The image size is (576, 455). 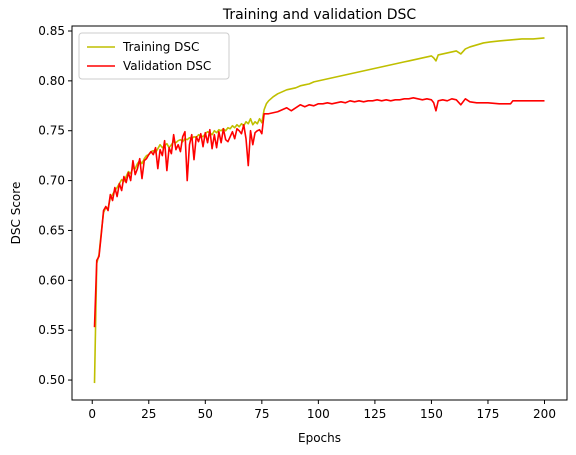 What do you see at coordinates (318, 414) in the screenshot?
I see `x-tick-label: 100` at bounding box center [318, 414].